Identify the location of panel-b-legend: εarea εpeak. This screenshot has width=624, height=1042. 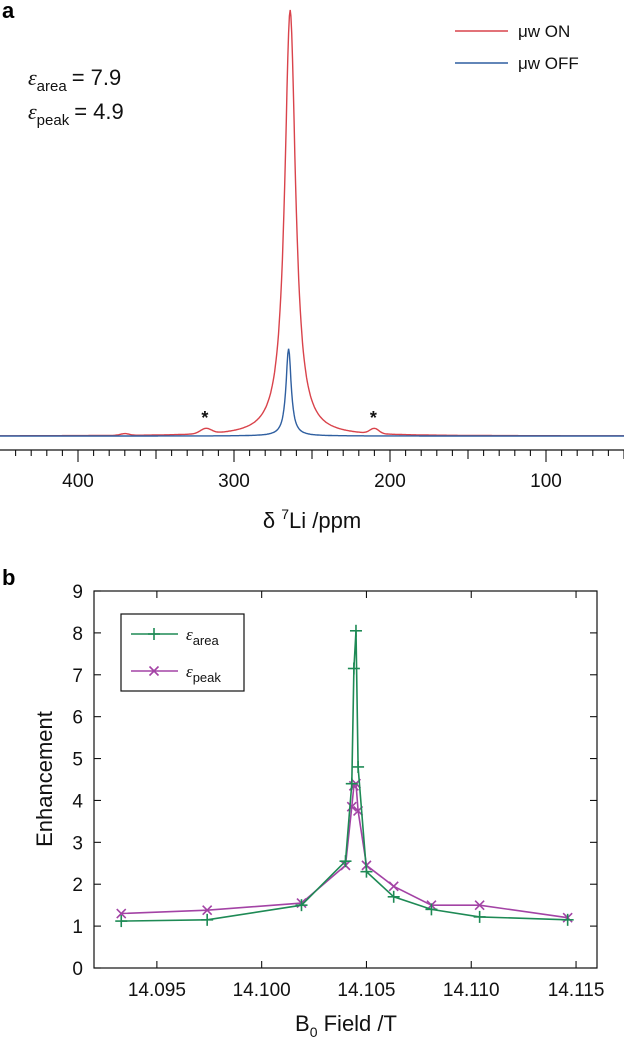
(182, 652).